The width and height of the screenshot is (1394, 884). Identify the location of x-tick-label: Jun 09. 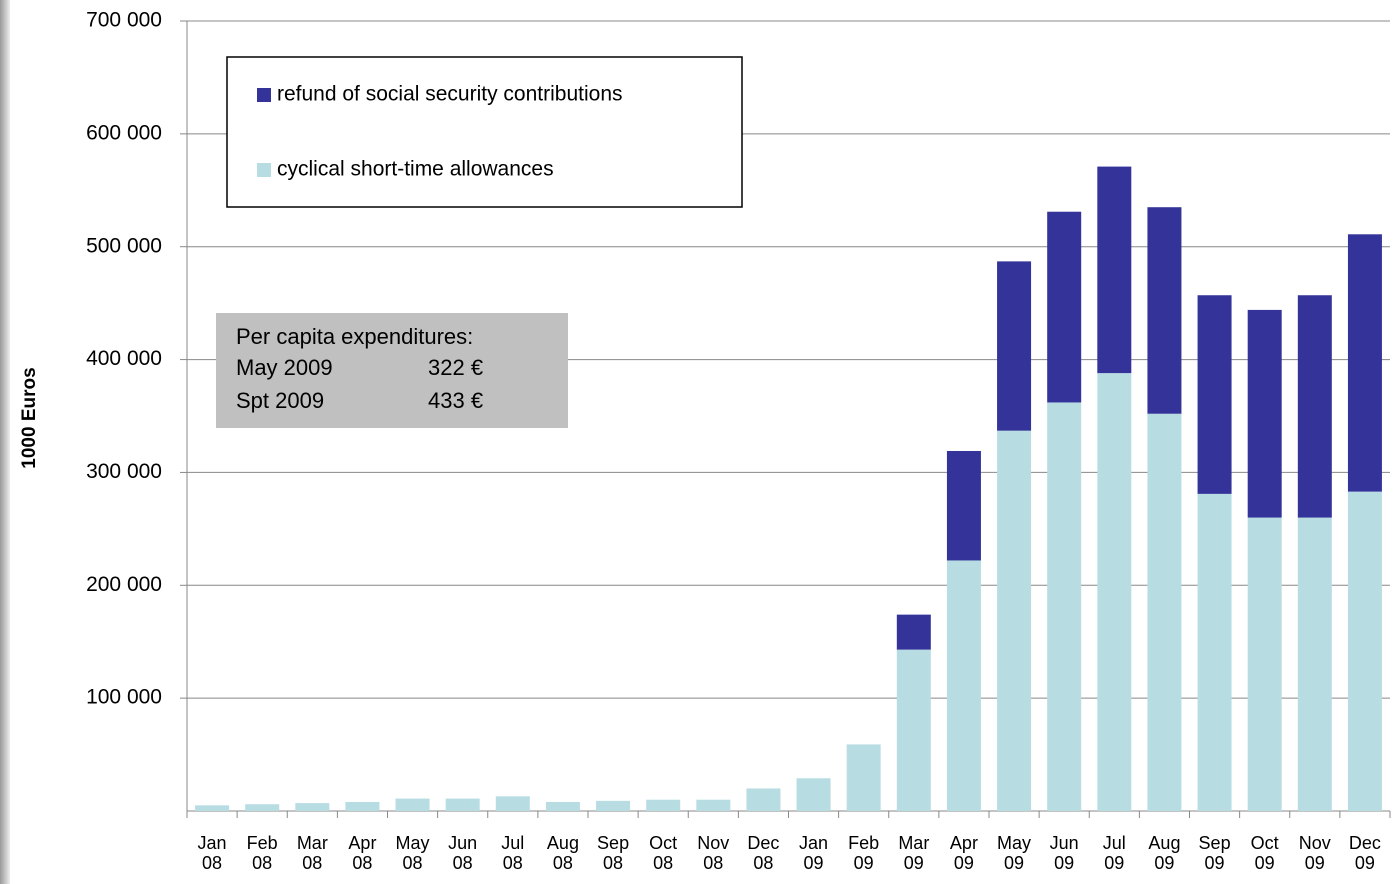
(1064, 853).